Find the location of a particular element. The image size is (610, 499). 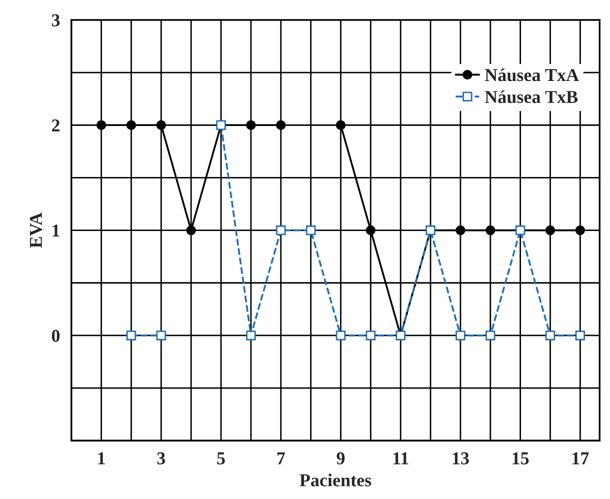

legend-label: Náusea TxA is located at coordinates (531, 75).